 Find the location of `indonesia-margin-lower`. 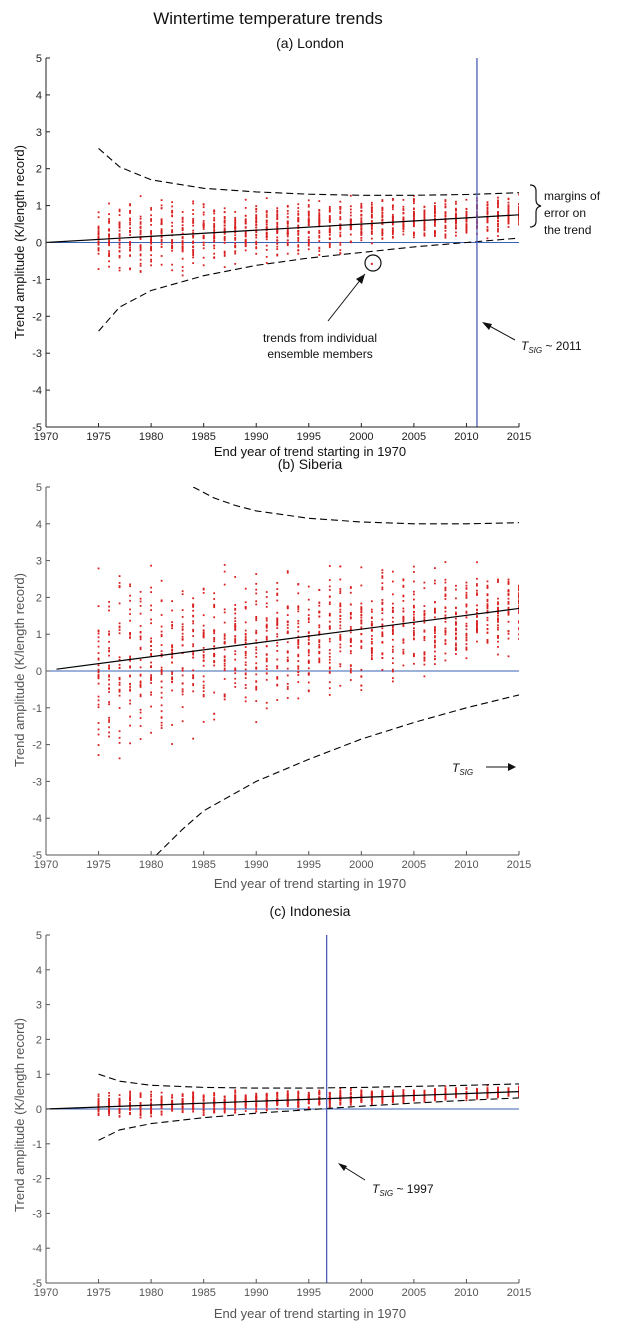

indonesia-margin-lower is located at coordinates (308, 1119).